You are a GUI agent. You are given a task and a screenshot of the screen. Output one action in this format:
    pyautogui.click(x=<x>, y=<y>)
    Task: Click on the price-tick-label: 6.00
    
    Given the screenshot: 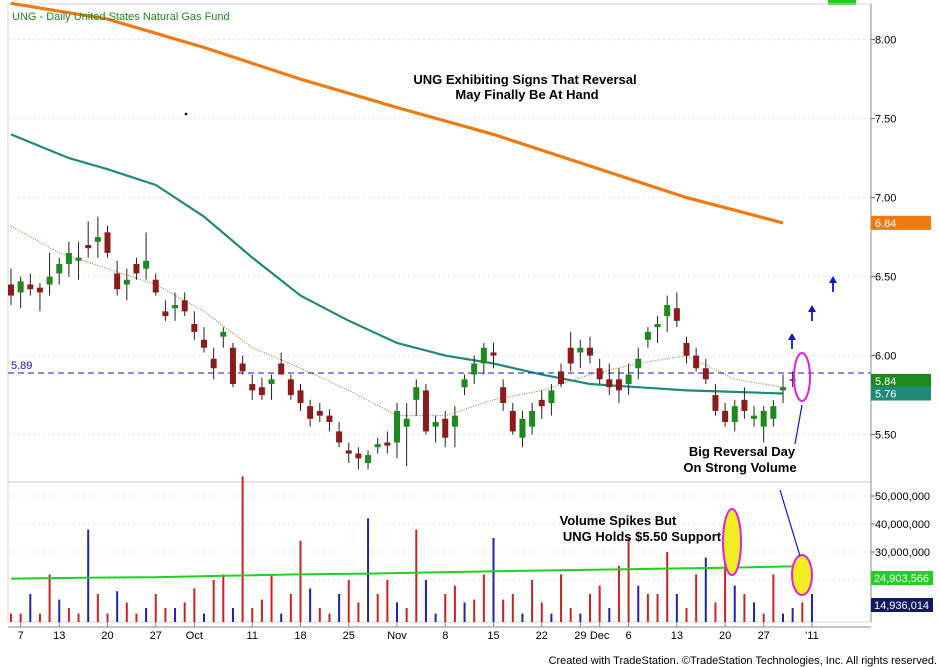 What is the action you would take?
    pyautogui.click(x=885, y=357)
    